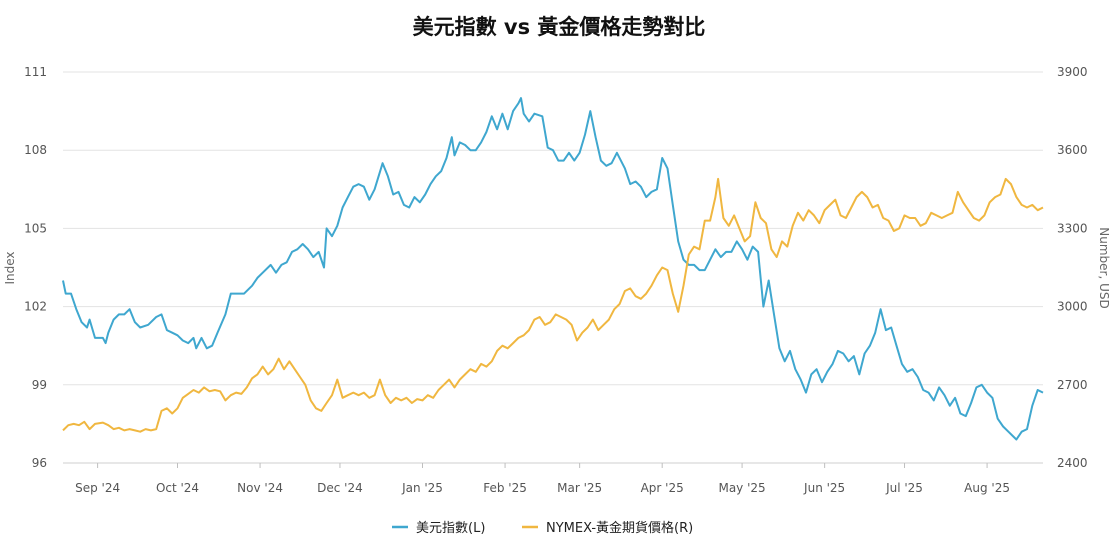  Describe the element at coordinates (450, 528) in the screenshot. I see `legend-label: 美元指數(L)` at that location.